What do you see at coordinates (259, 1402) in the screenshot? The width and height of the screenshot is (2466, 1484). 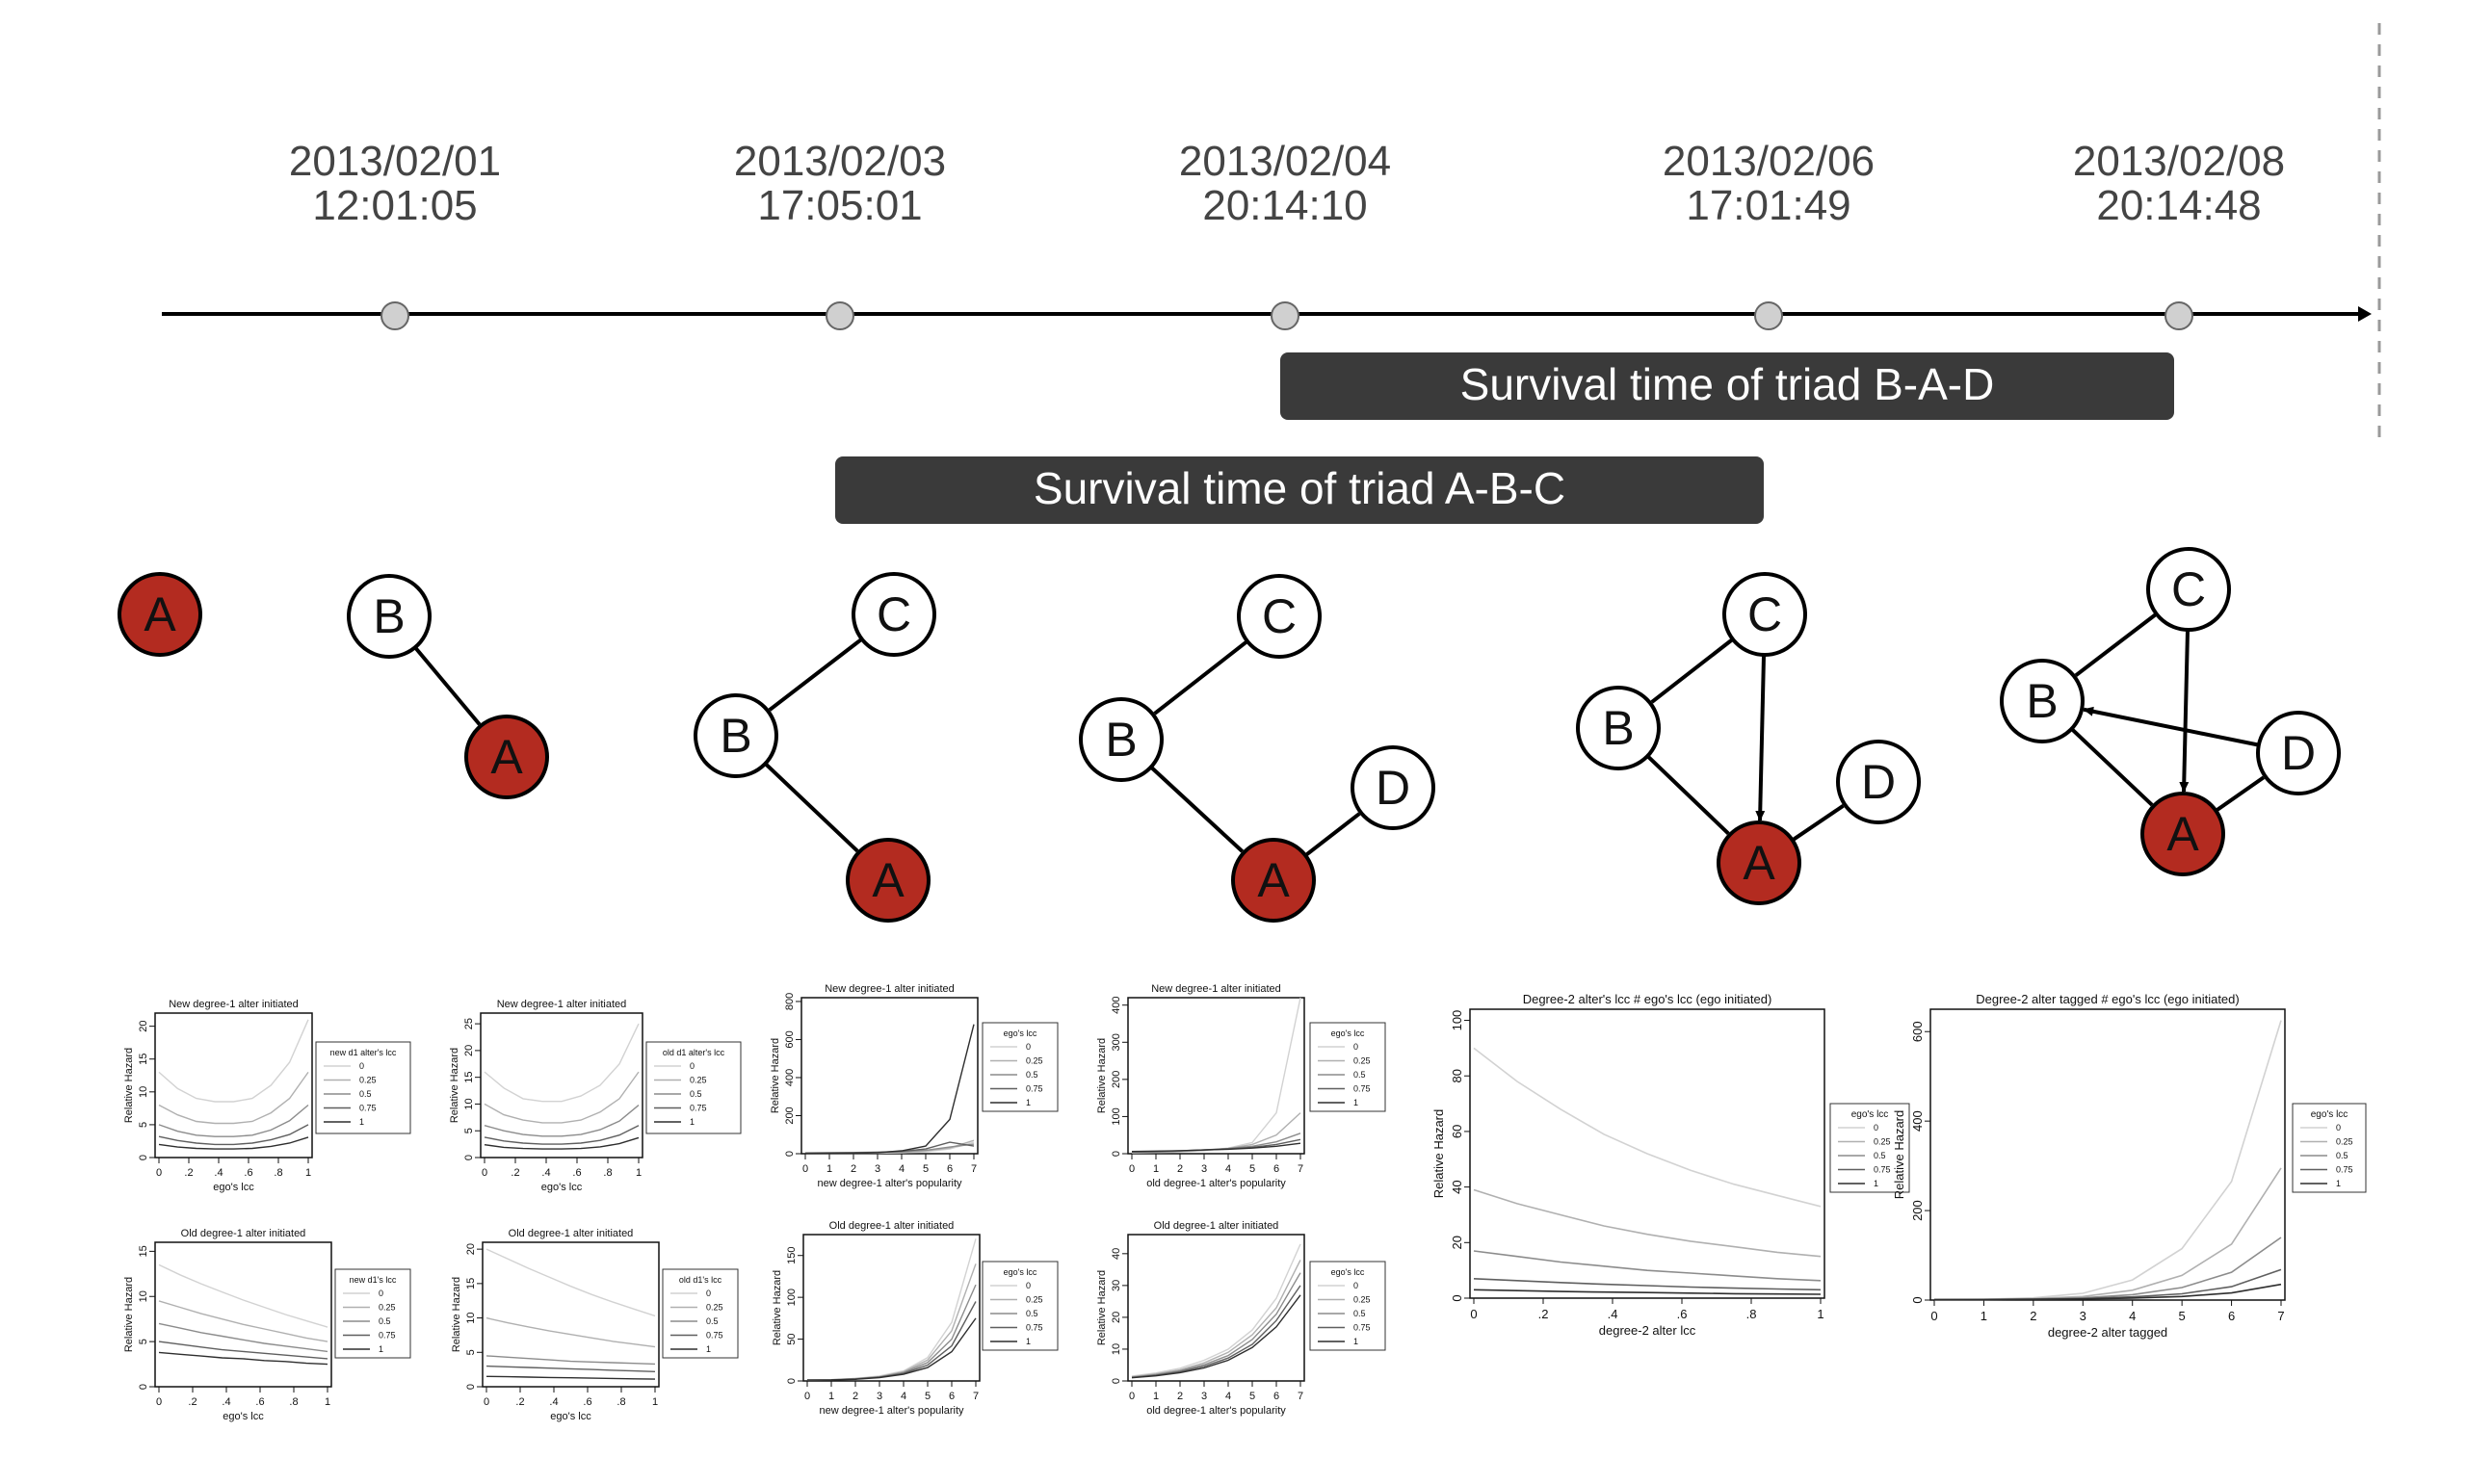 I see `x-tick-label: .6` at bounding box center [259, 1402].